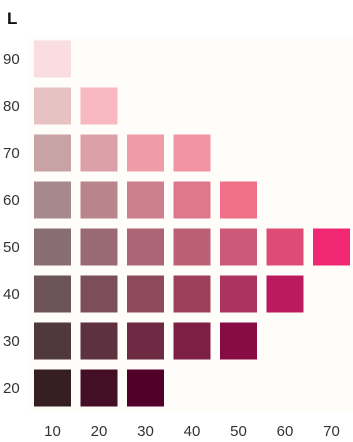  Describe the element at coordinates (192, 294) in the screenshot. I see `color-cell-l40-c40` at that location.